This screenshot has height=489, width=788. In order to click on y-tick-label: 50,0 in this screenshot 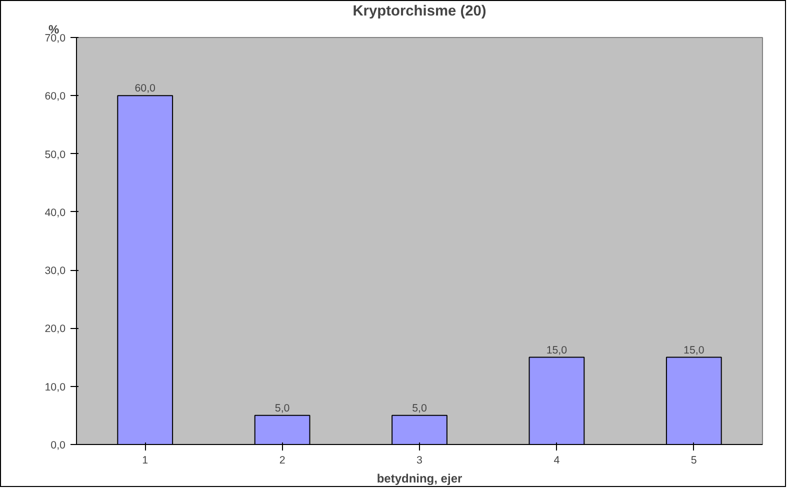, I will do `click(55, 154)`.